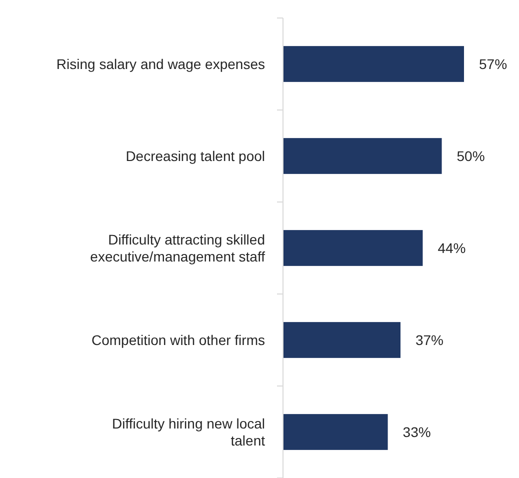  Describe the element at coordinates (470, 156) in the screenshot. I see `data-label: 50%` at that location.